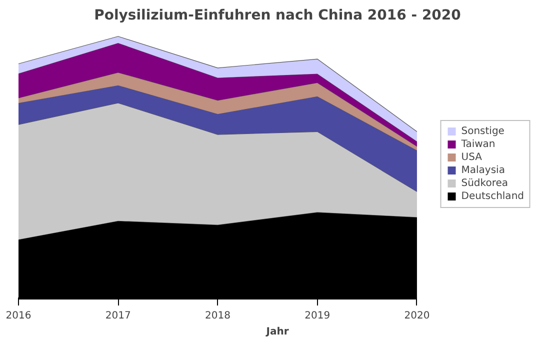 This screenshot has width=542, height=340. Describe the element at coordinates (118, 316) in the screenshot. I see `x-tick-label: 2017` at that location.